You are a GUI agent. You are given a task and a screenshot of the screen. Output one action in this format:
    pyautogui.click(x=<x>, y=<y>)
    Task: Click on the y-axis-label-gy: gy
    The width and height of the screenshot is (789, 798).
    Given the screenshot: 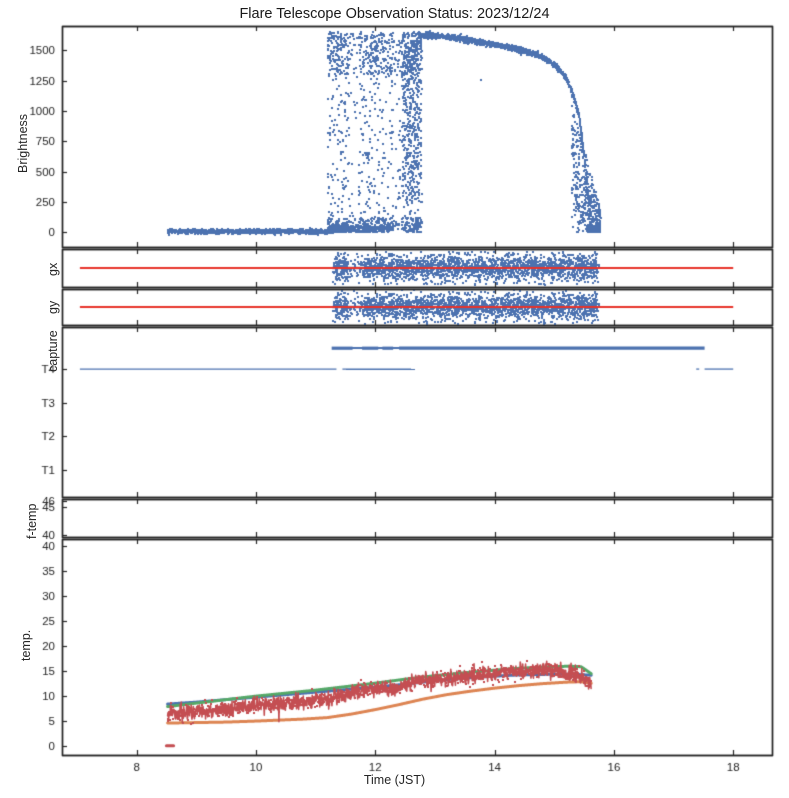 What is the action you would take?
    pyautogui.click(x=53, y=307)
    